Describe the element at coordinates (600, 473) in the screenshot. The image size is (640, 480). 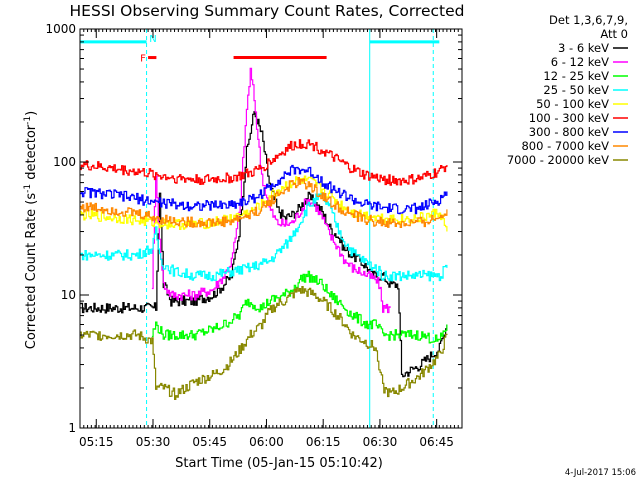
I see `footer-date: 4-Jul-2017 15:06` at that location.